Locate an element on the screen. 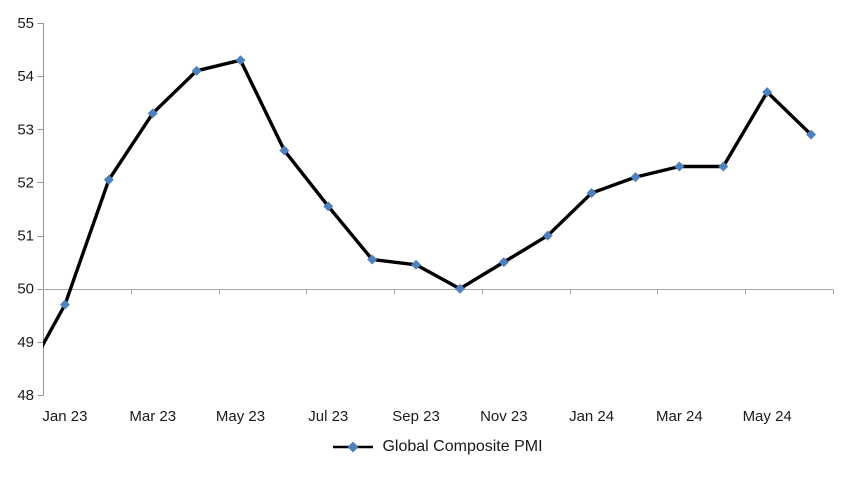  x-axis-tick-label: Mar 24 is located at coordinates (679, 416).